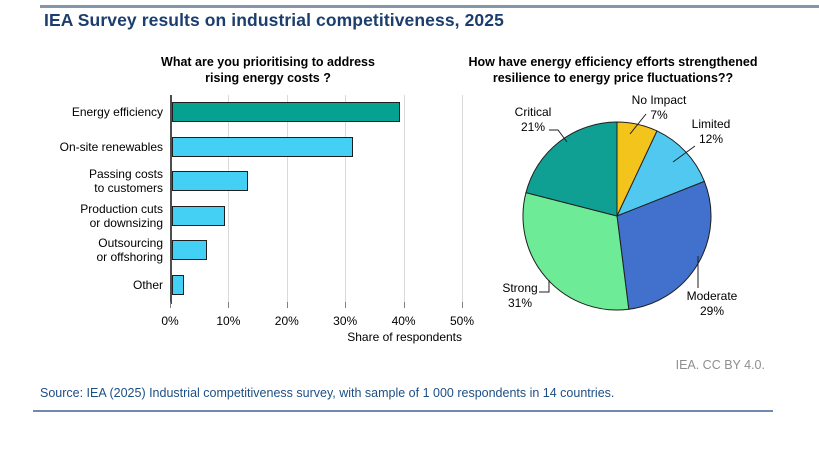 This screenshot has height=455, width=819. What do you see at coordinates (147, 284) in the screenshot?
I see `category-label: Other` at bounding box center [147, 284].